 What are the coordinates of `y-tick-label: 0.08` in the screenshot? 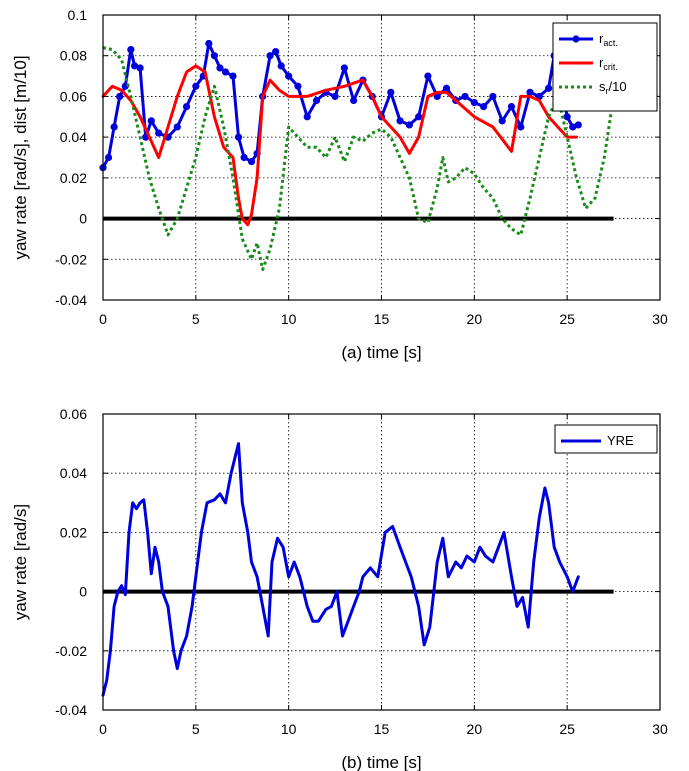 It's located at (73, 56).